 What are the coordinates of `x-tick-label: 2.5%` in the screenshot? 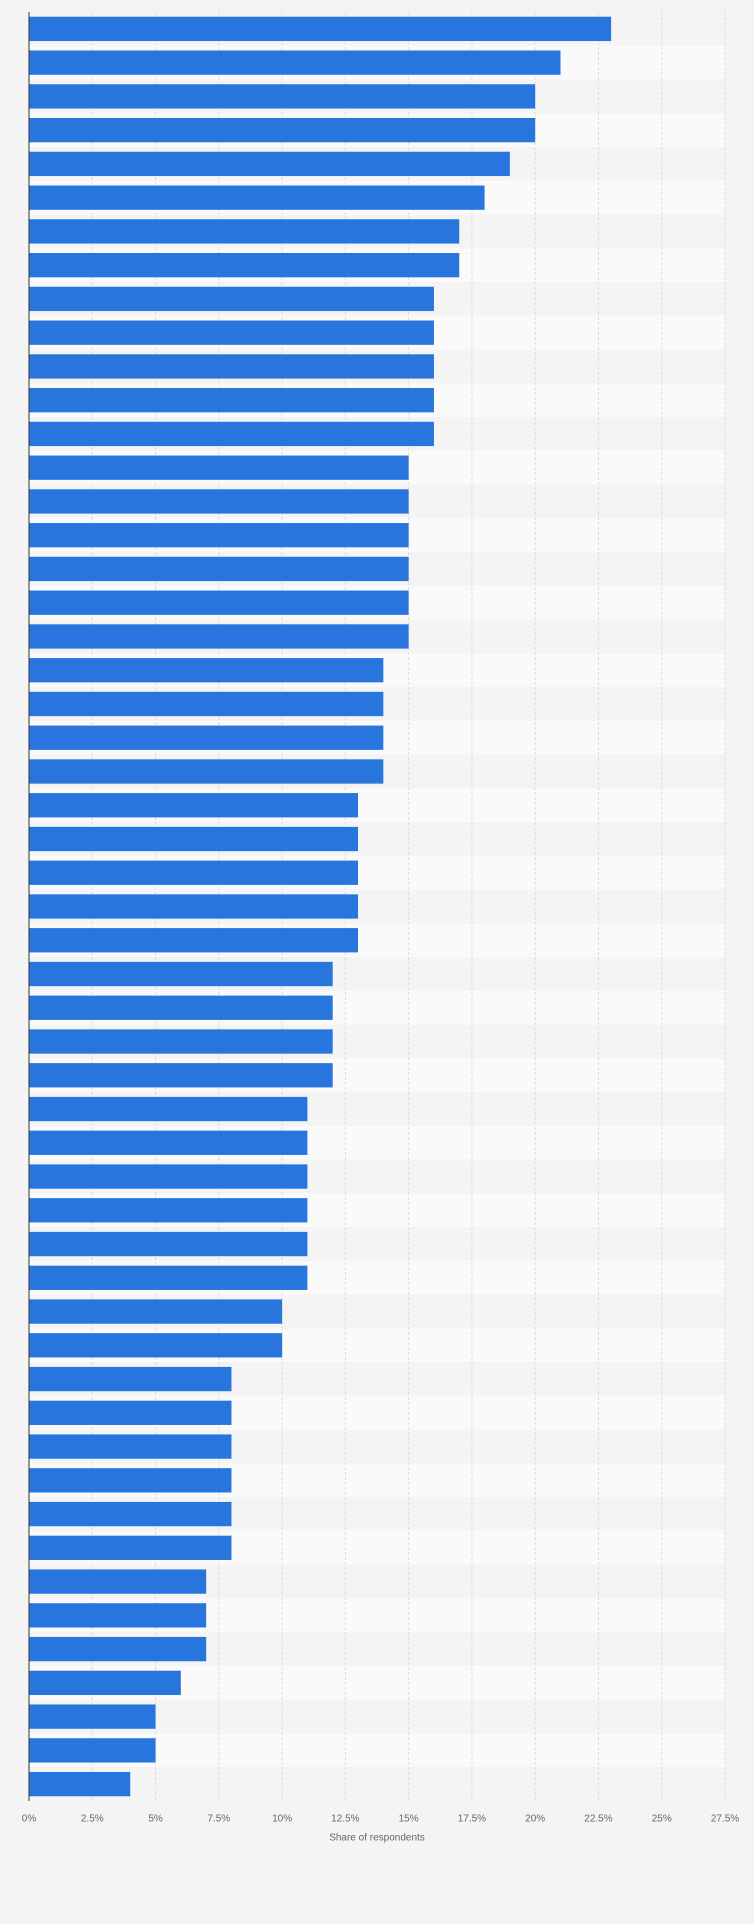 It's located at (92, 1819).